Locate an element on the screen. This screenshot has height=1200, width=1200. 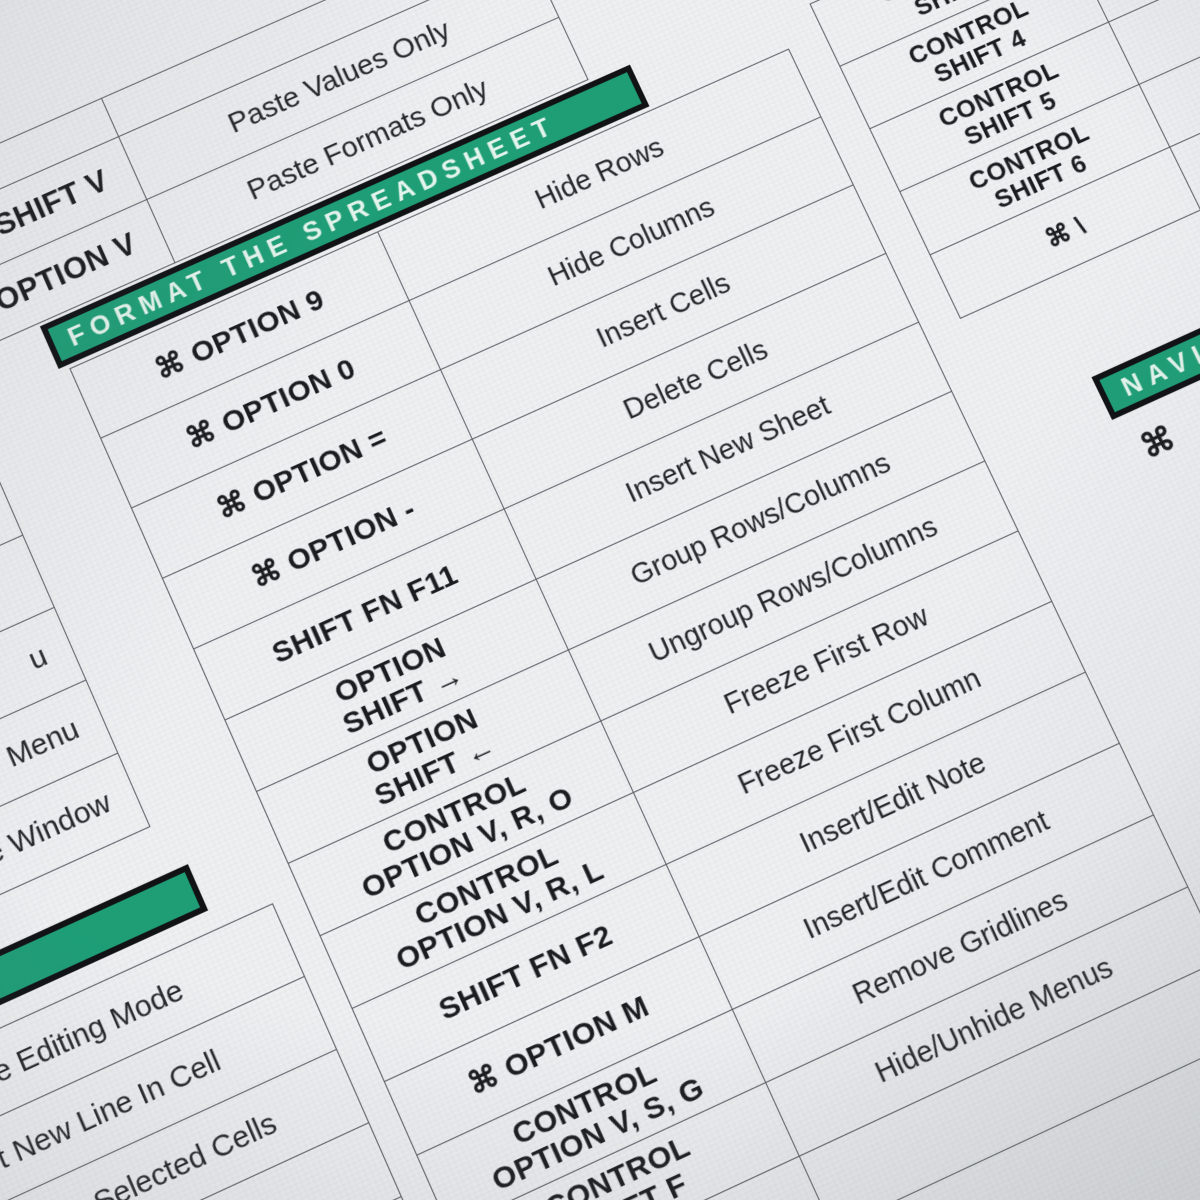
command-icon: ⌘ is located at coordinates (1158, 442).